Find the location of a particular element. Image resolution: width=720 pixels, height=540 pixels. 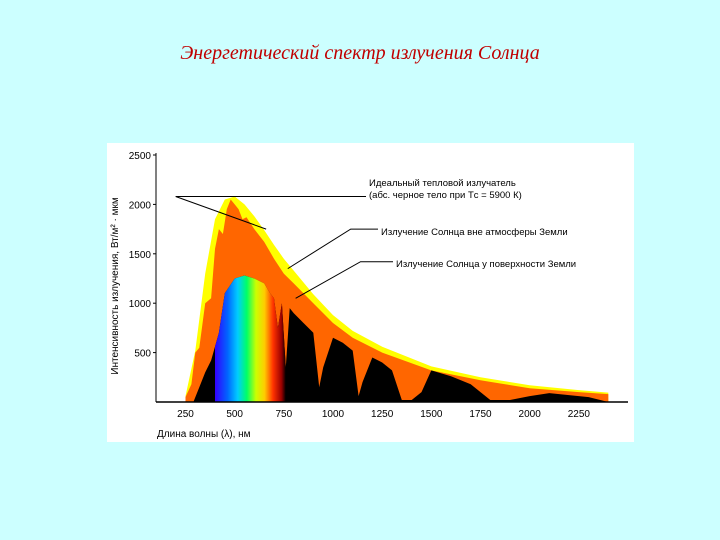

y-tick-label: 2000 is located at coordinates (140, 205).